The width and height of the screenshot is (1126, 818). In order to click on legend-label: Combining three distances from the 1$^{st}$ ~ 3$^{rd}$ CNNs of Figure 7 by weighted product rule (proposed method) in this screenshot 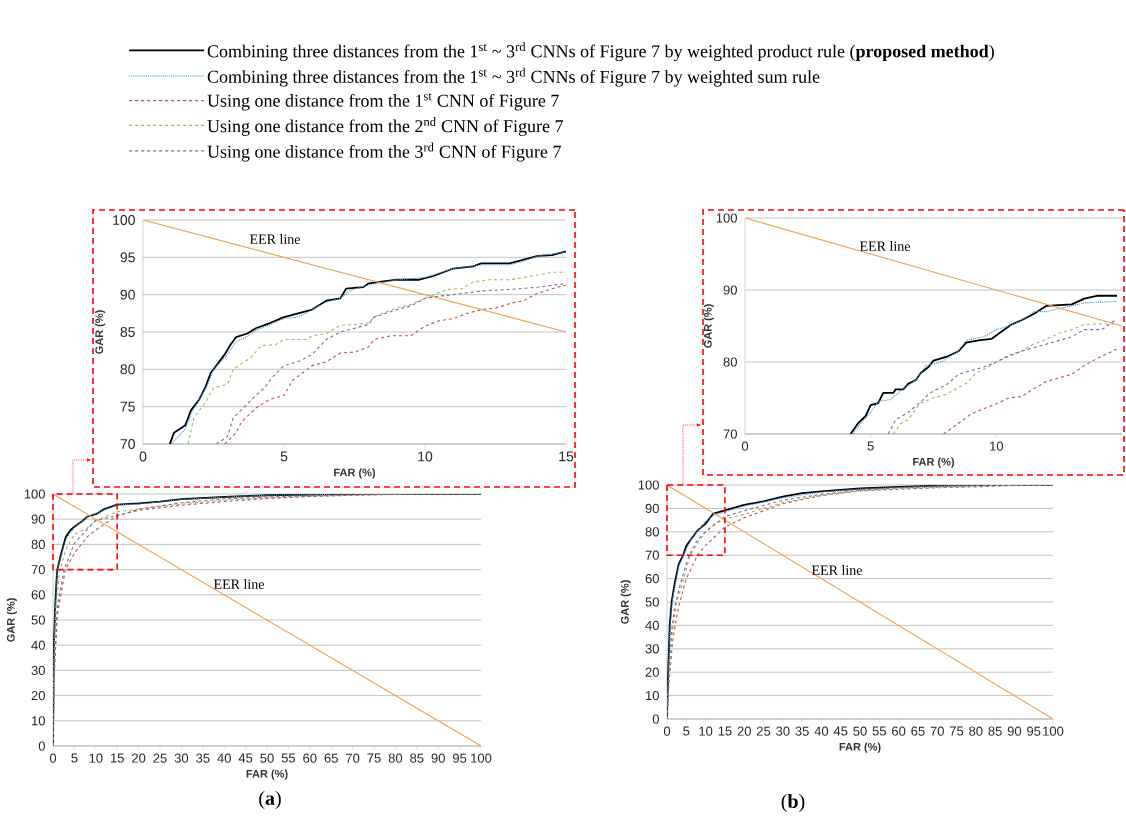, I will do `click(600, 52)`.